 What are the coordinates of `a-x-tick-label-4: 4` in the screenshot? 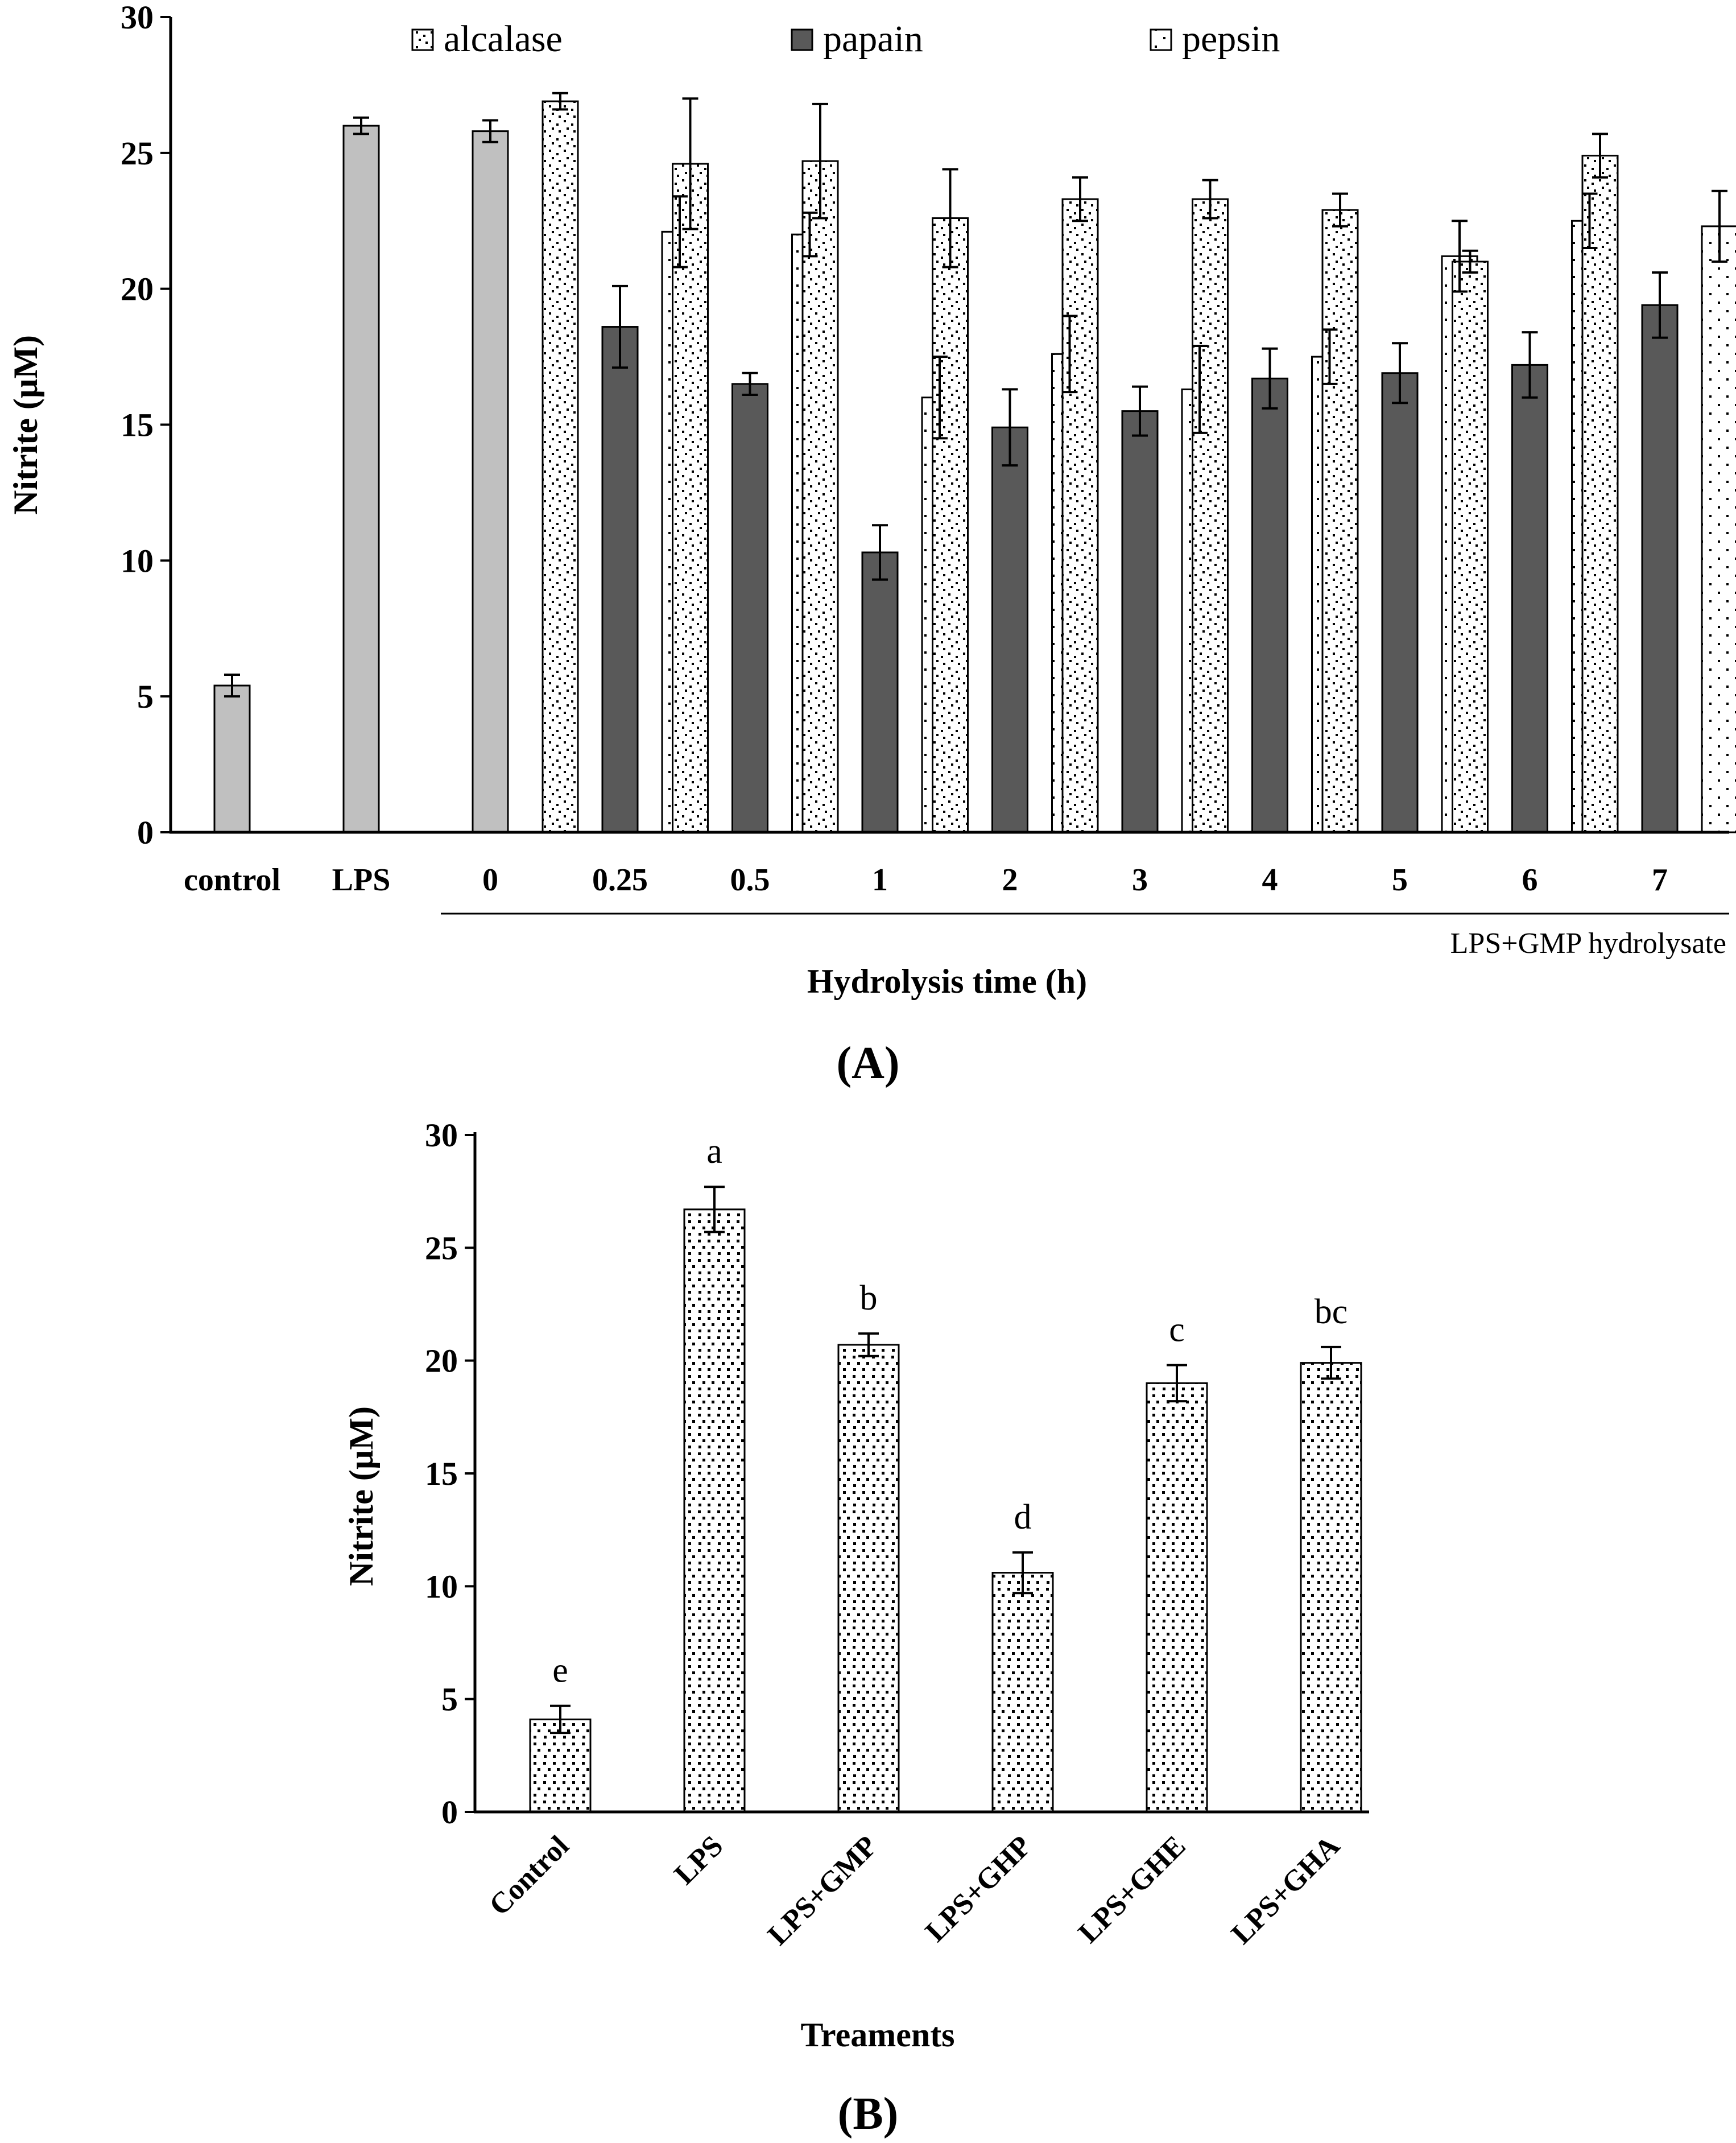 It's located at (1270, 880).